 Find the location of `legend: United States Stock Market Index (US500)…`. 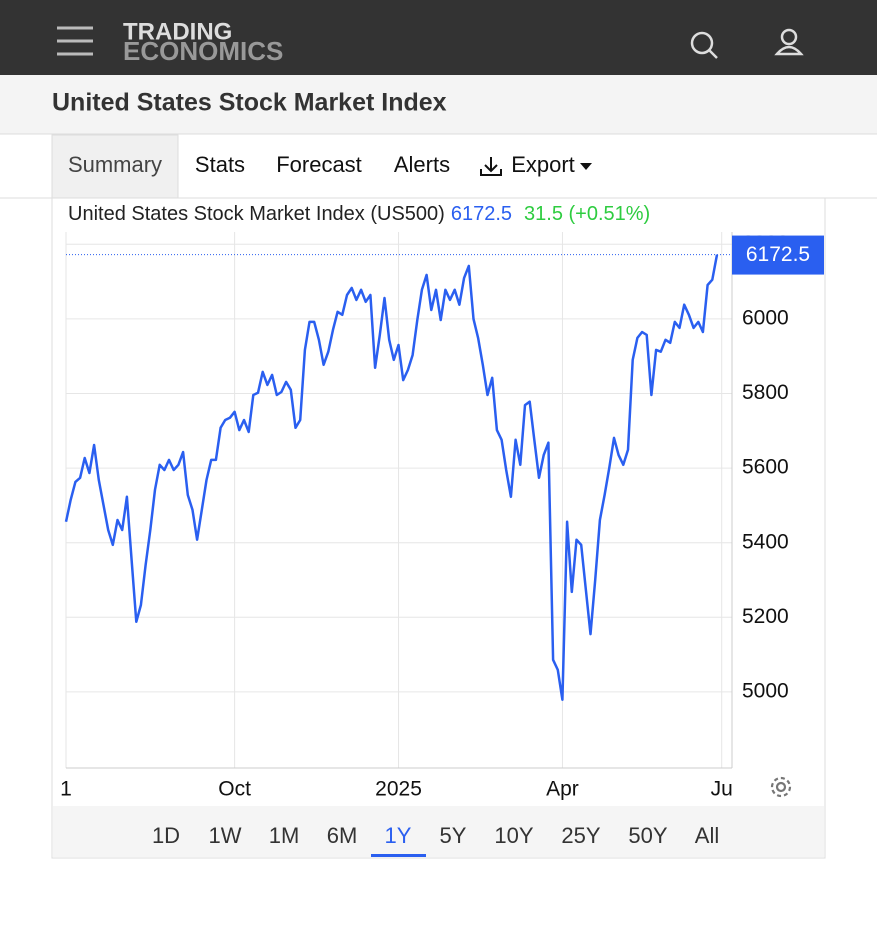

legend: United States Stock Market Index (US500)… is located at coordinates (359, 214).